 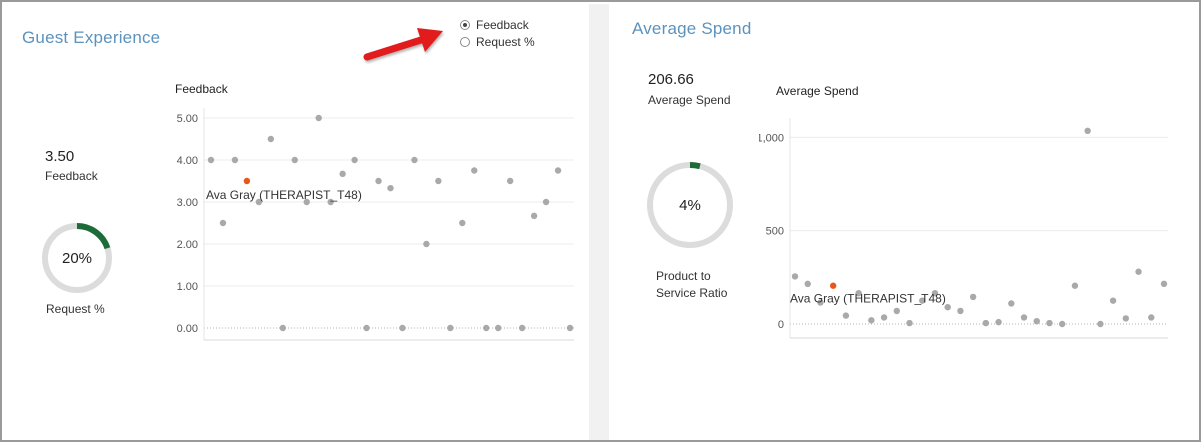 I want to click on radio-selected-icon, so click(x=465, y=24).